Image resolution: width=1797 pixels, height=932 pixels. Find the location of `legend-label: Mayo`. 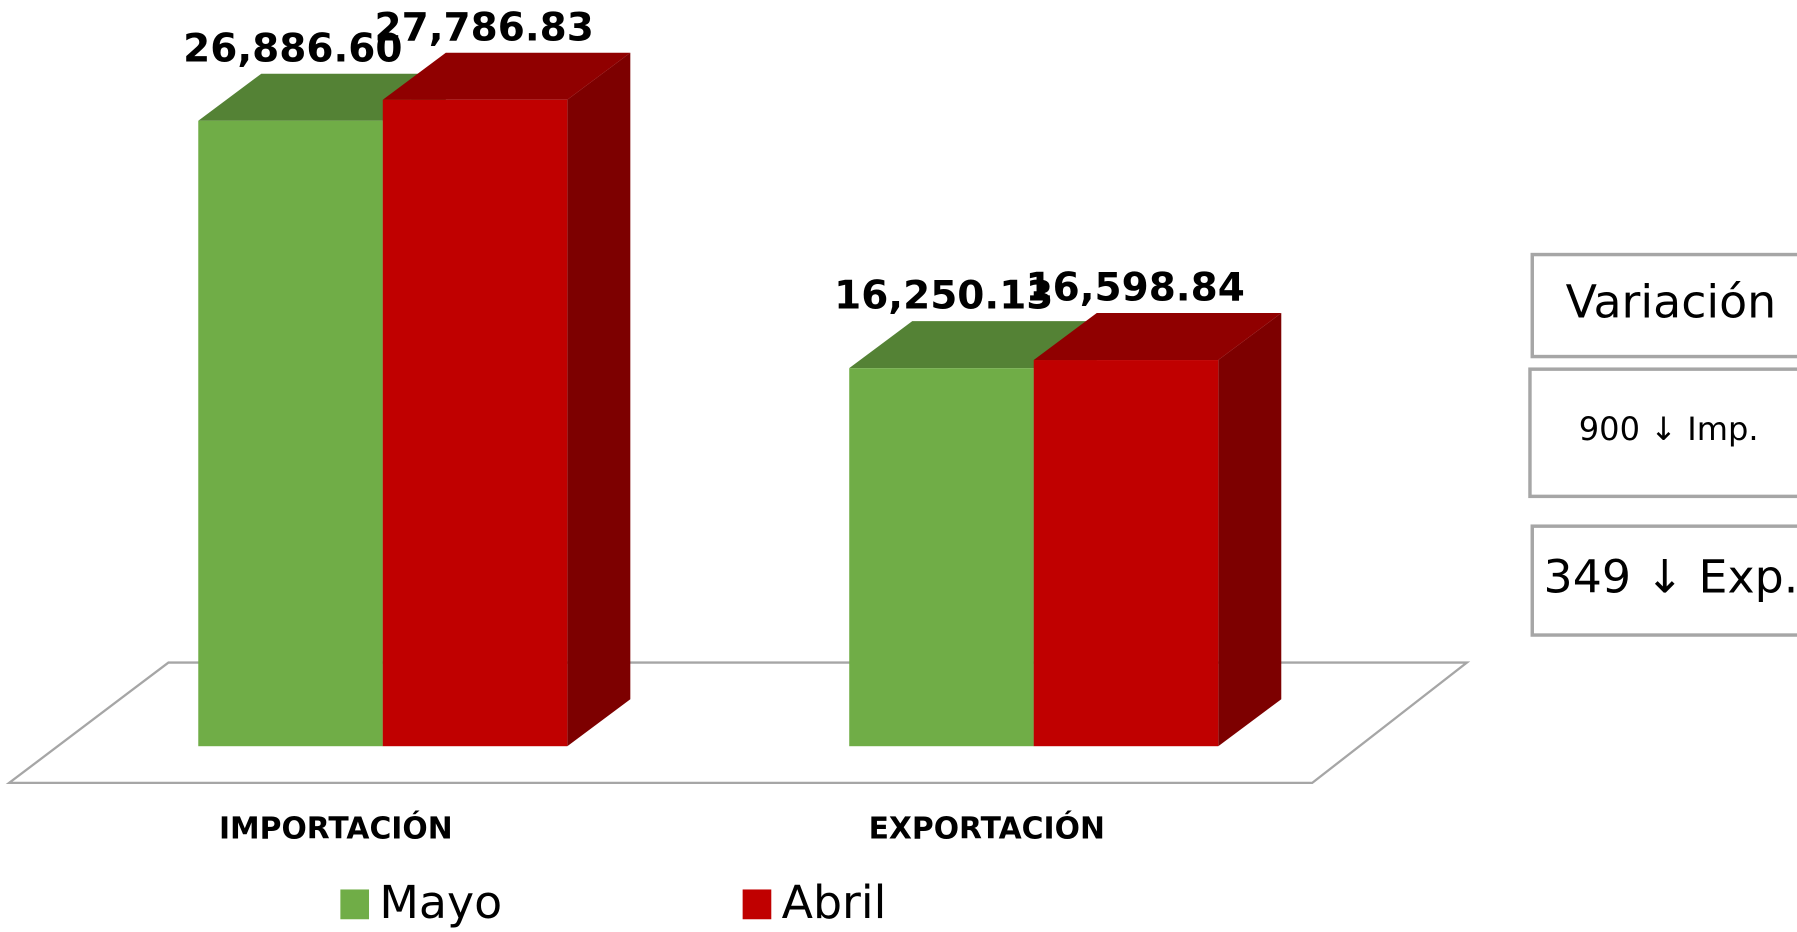

legend-label: Mayo is located at coordinates (440, 902).